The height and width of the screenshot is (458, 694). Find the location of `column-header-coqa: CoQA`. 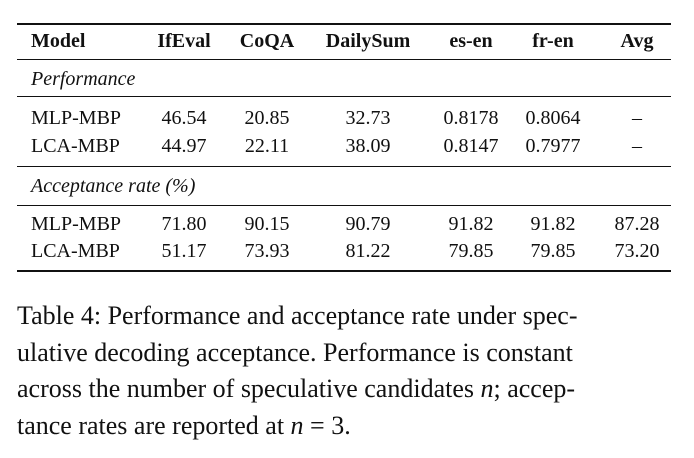

column-header-coqa: CoQA is located at coordinates (267, 41).